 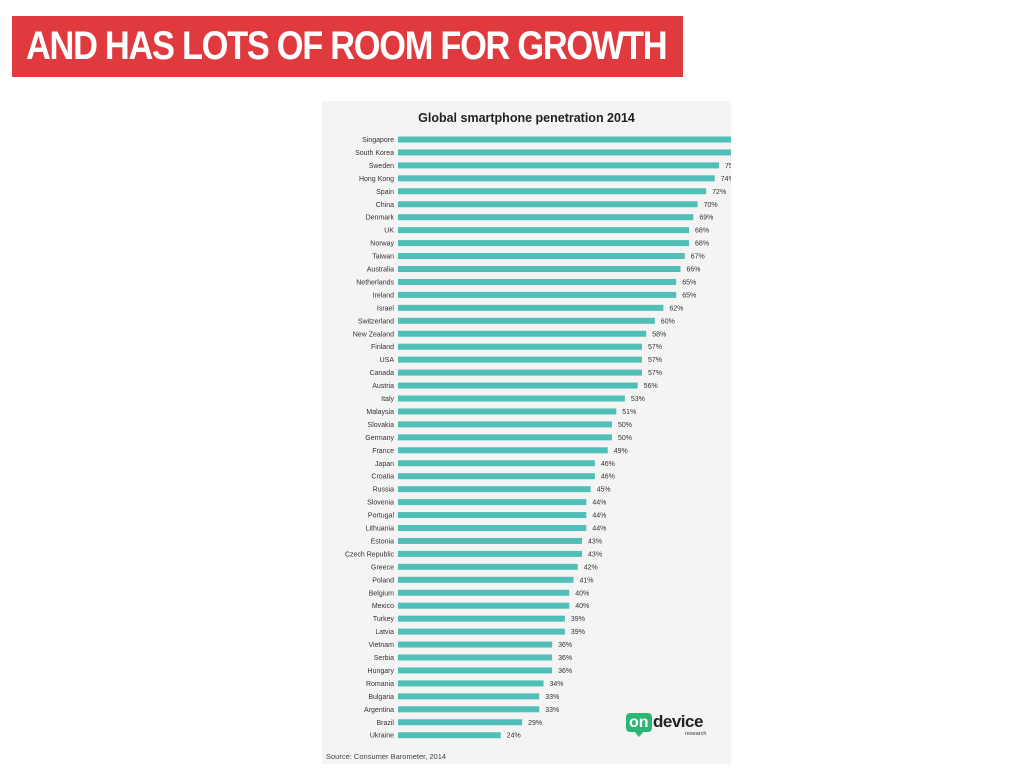 What do you see at coordinates (711, 205) in the screenshot?
I see `value-label: 70%` at bounding box center [711, 205].